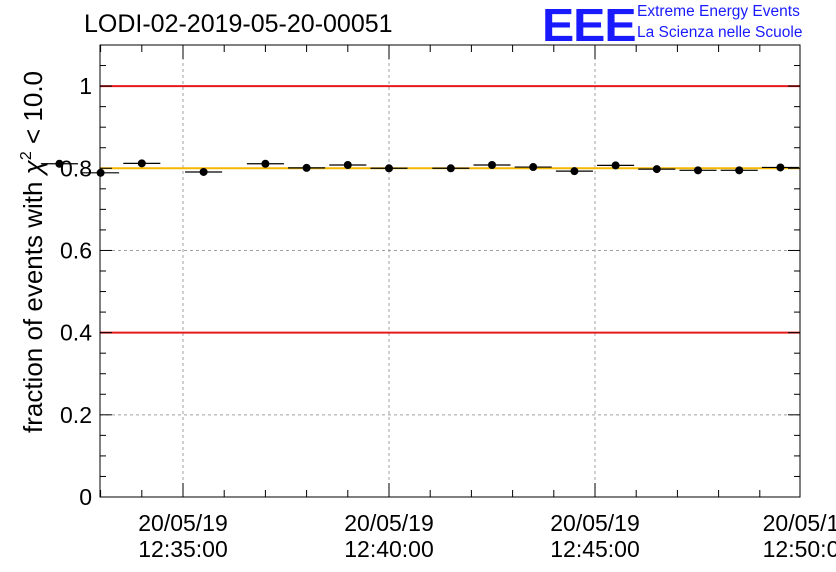 This screenshot has height=572, width=836. I want to click on eee-logo-line-1: Extreme Energy Events, so click(718, 11).